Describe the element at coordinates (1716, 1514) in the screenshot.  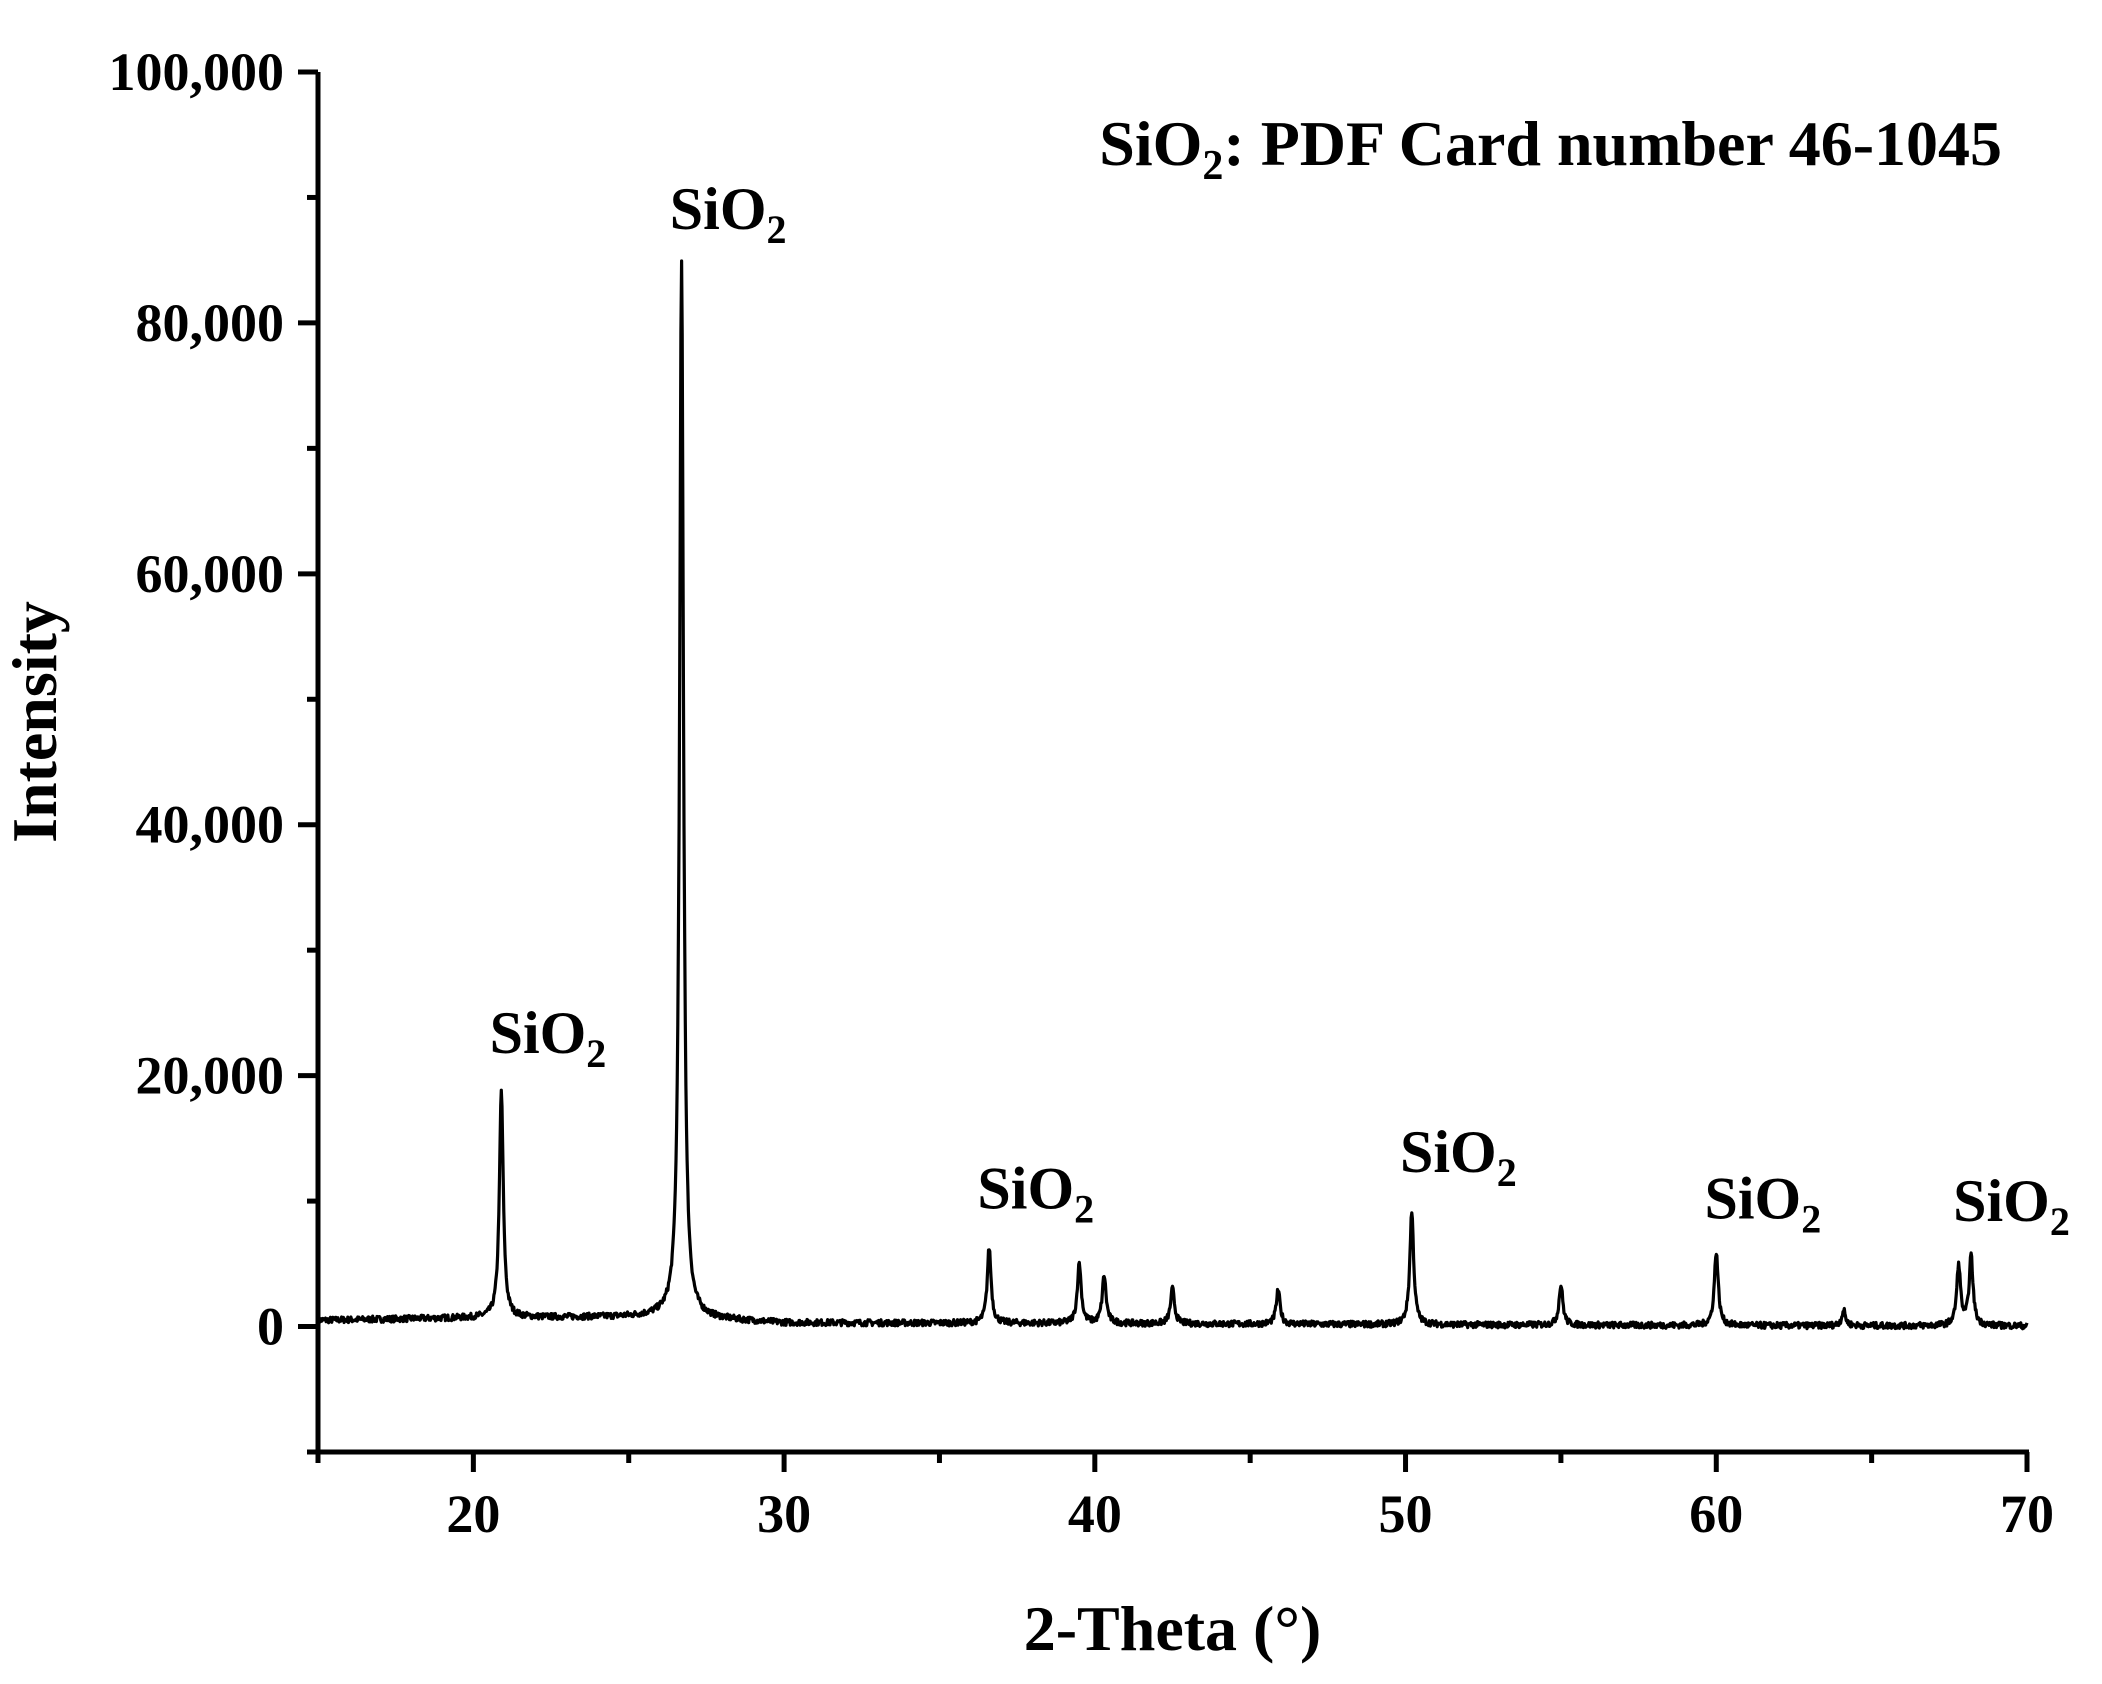
I see `x-tick-label: 60` at that location.